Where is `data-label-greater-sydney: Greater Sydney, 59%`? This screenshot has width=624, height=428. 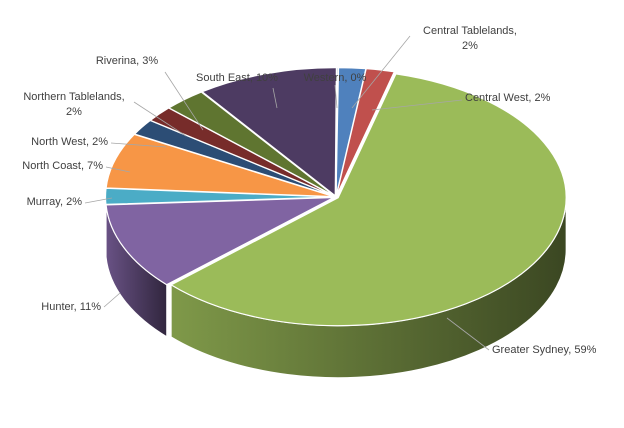 data-label-greater-sydney: Greater Sydney, 59% is located at coordinates (544, 350).